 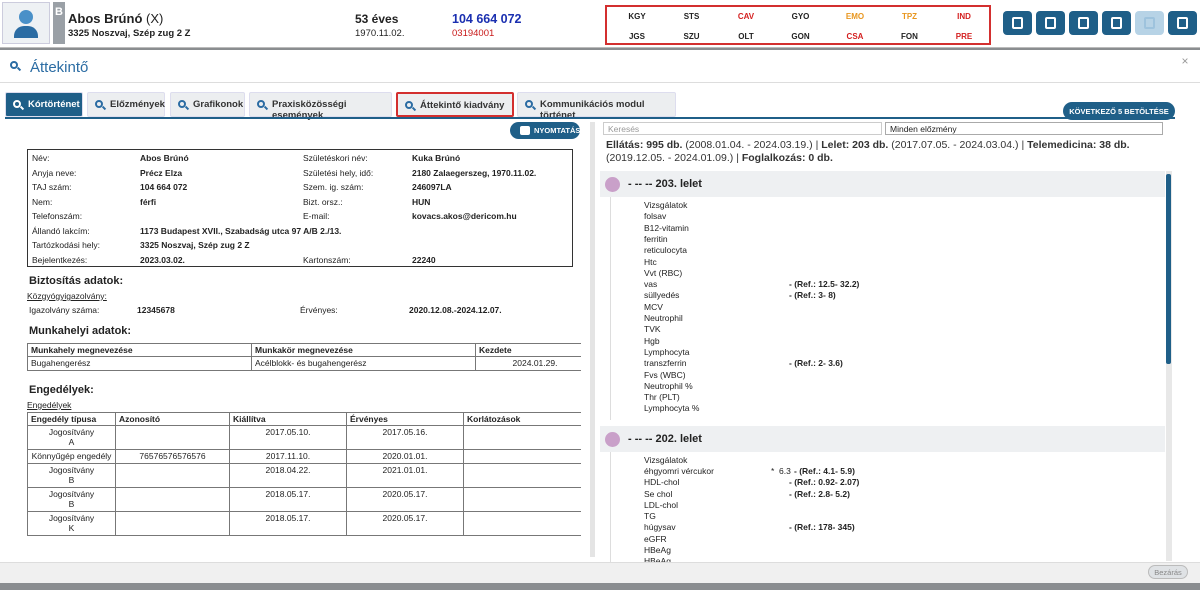 I want to click on table-cell: 76576576576576, so click(x=172, y=456).